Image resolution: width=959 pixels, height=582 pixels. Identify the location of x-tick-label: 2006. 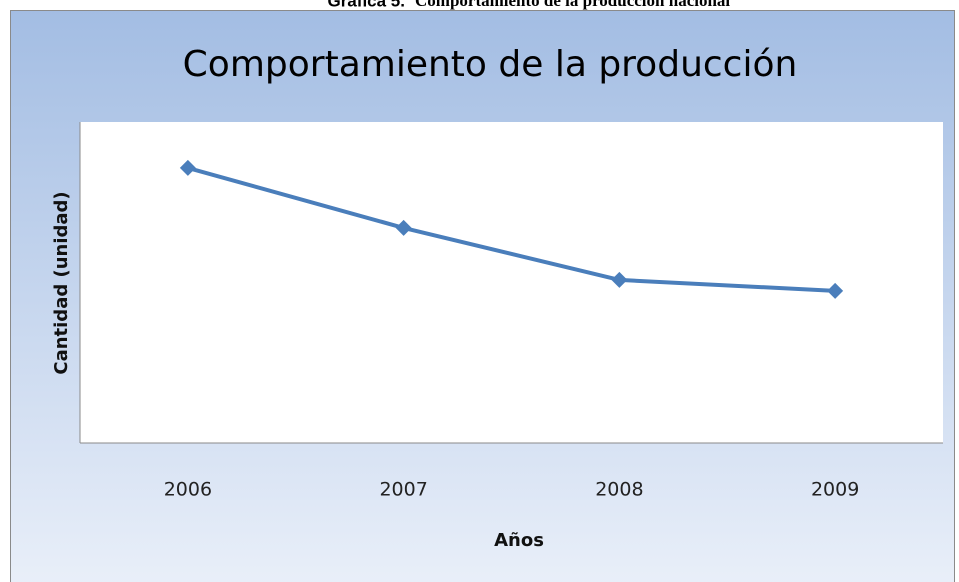
(188, 490).